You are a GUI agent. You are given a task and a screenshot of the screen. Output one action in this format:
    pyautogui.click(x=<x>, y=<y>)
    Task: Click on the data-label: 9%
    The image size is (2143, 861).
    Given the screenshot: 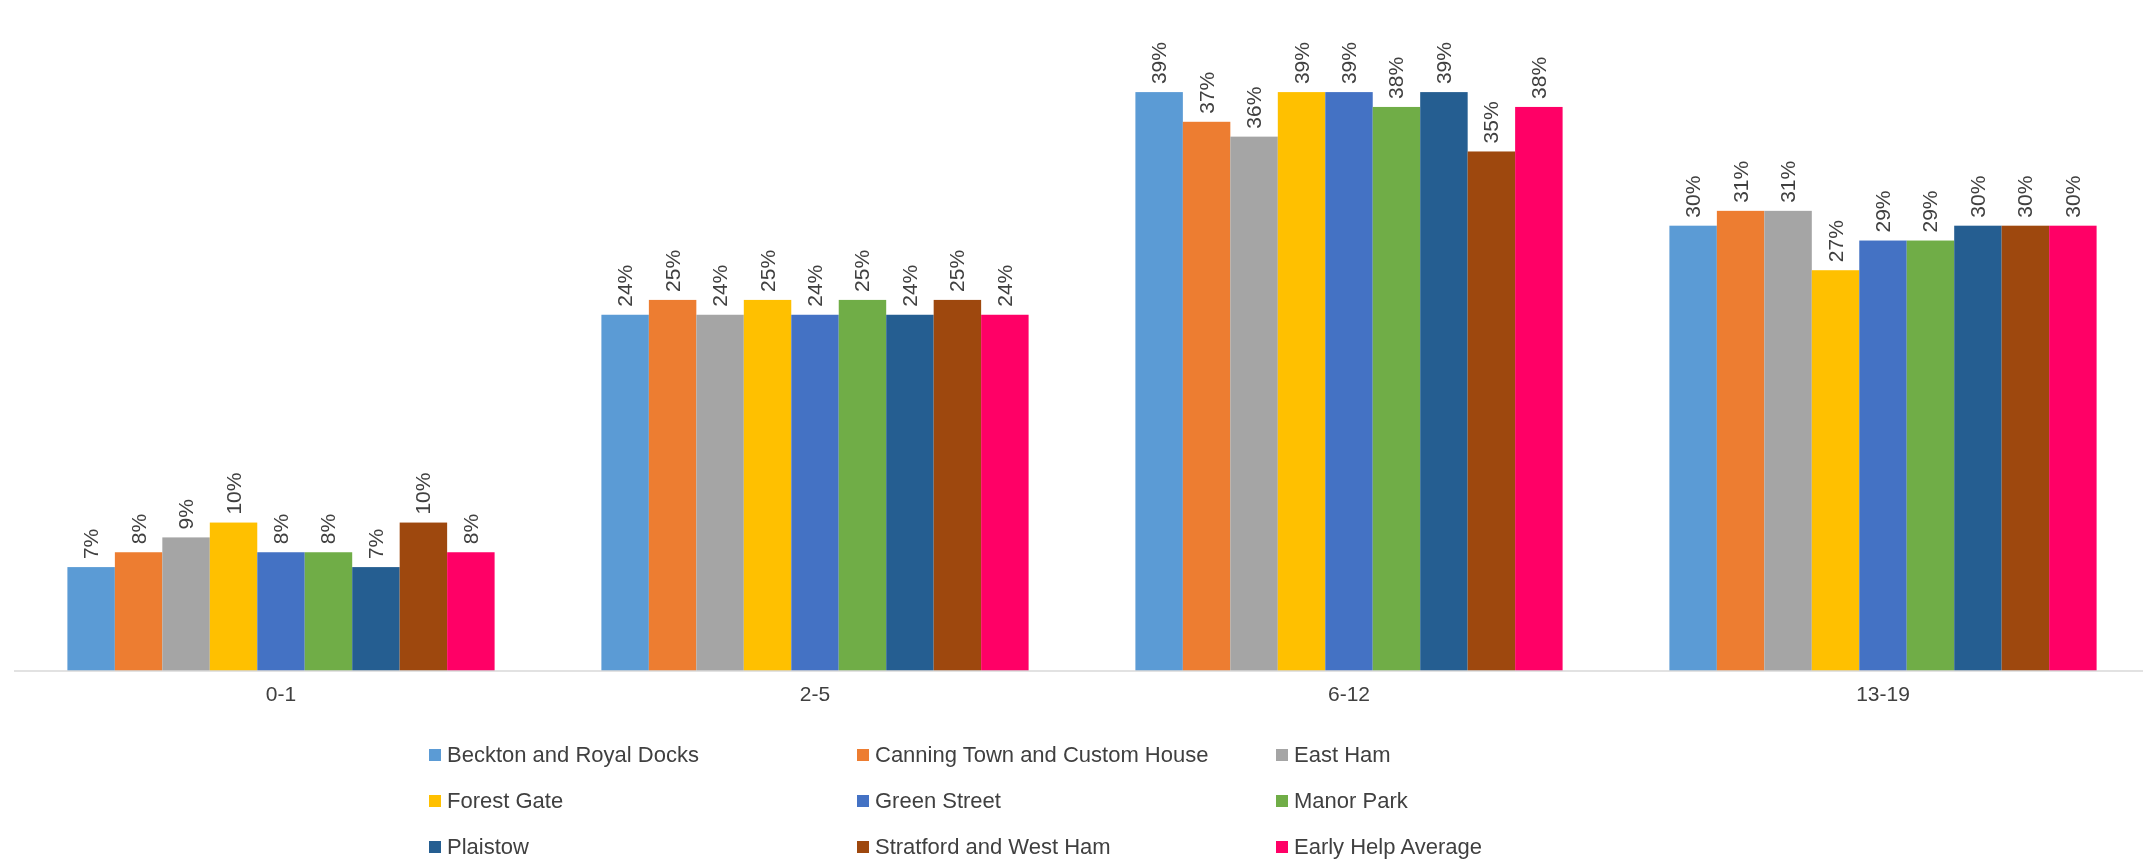 What is the action you would take?
    pyautogui.click(x=186, y=514)
    